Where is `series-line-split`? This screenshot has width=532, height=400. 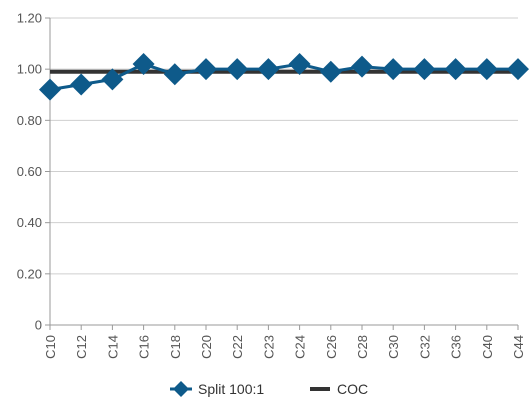
series-line-split is located at coordinates (283, 77).